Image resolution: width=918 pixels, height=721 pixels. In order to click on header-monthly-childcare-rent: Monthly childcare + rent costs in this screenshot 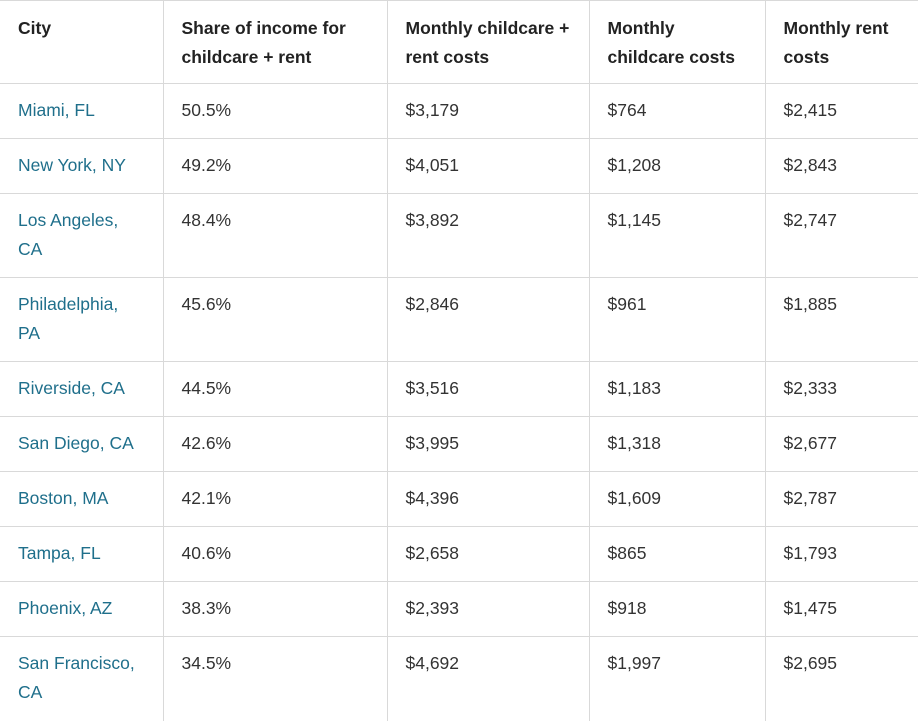, I will do `click(488, 42)`.